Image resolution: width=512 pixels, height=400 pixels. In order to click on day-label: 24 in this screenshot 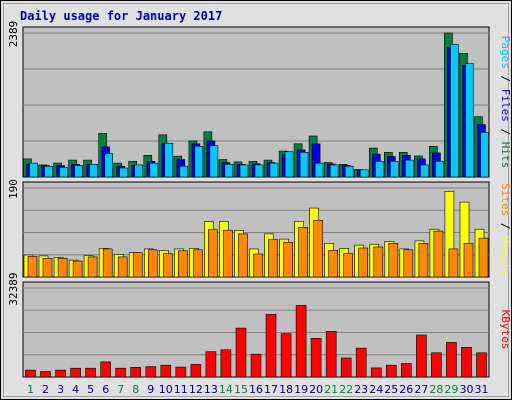, I will do `click(376, 389)`.